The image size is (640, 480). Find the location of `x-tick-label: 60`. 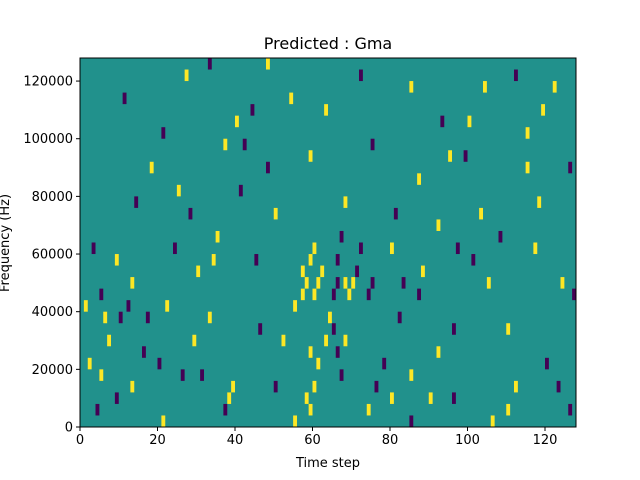

x-tick-label: 60 is located at coordinates (312, 440).